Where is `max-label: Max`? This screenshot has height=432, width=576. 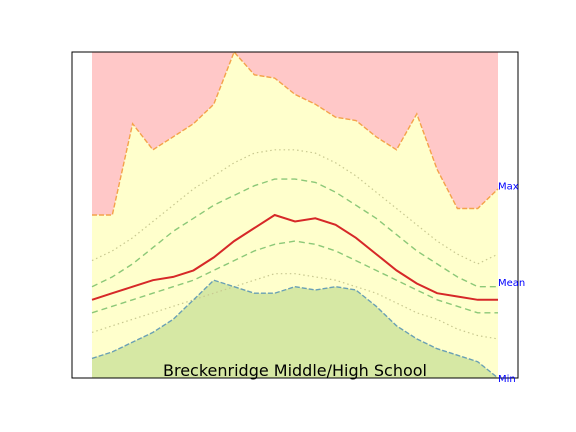 max-label: Max is located at coordinates (508, 187).